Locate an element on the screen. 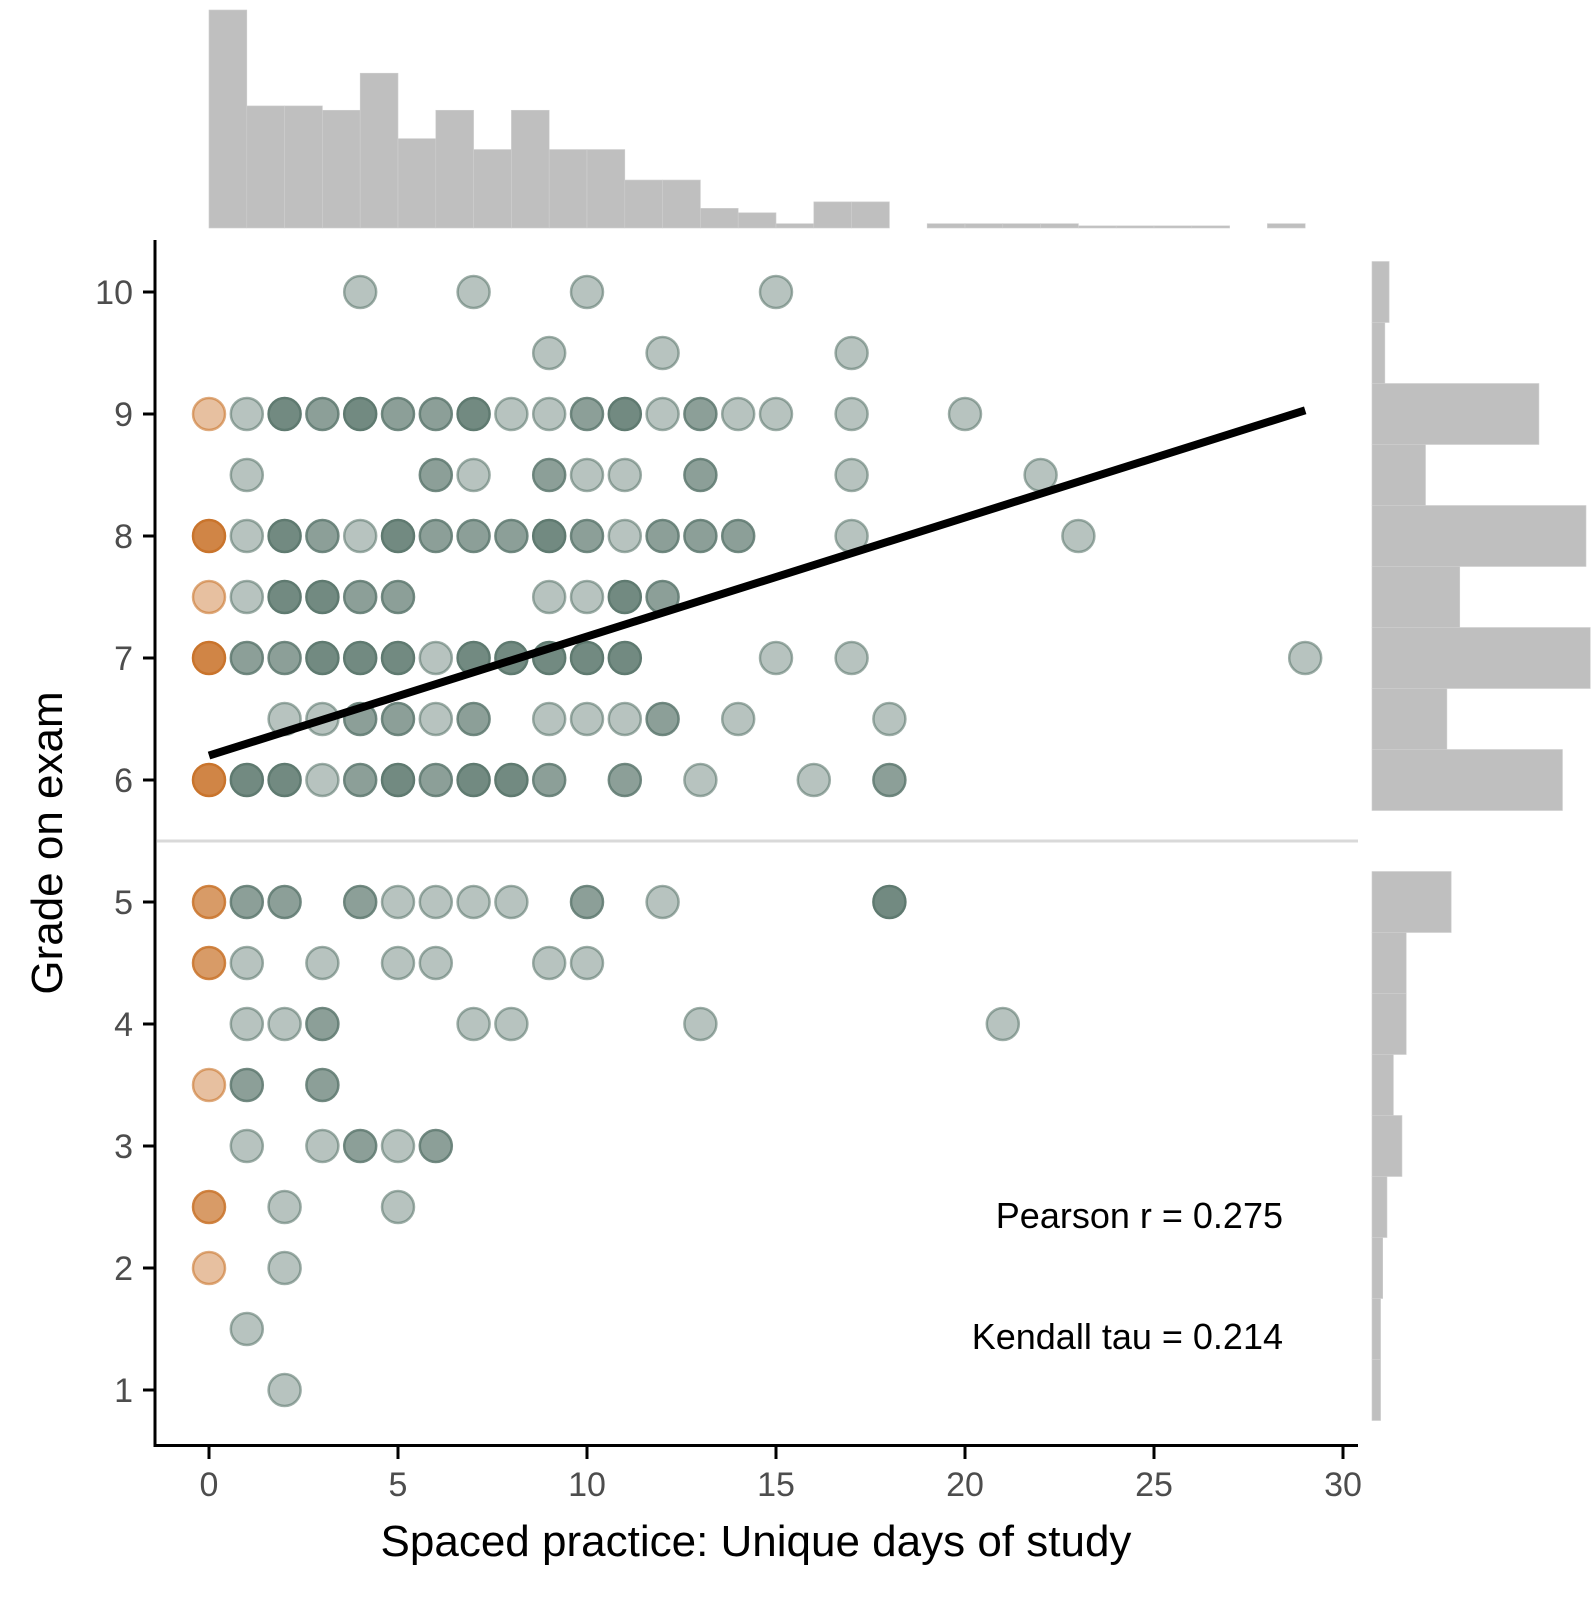  y-tick-label: 6 is located at coordinates (123, 781).